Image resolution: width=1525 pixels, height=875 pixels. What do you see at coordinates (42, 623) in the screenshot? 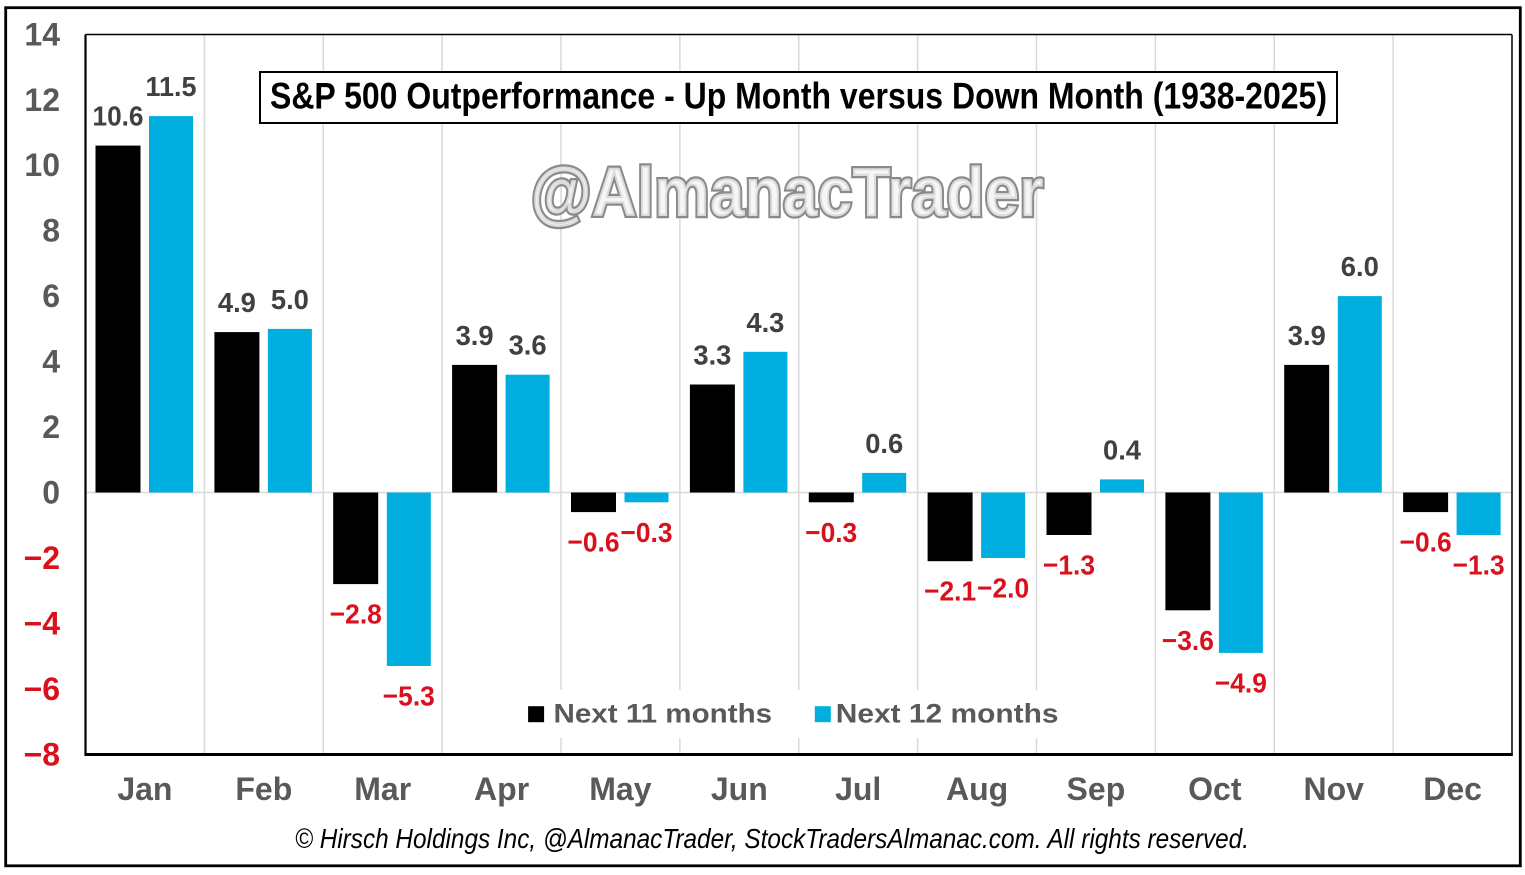
I see `svg-text: −4` at bounding box center [42, 623].